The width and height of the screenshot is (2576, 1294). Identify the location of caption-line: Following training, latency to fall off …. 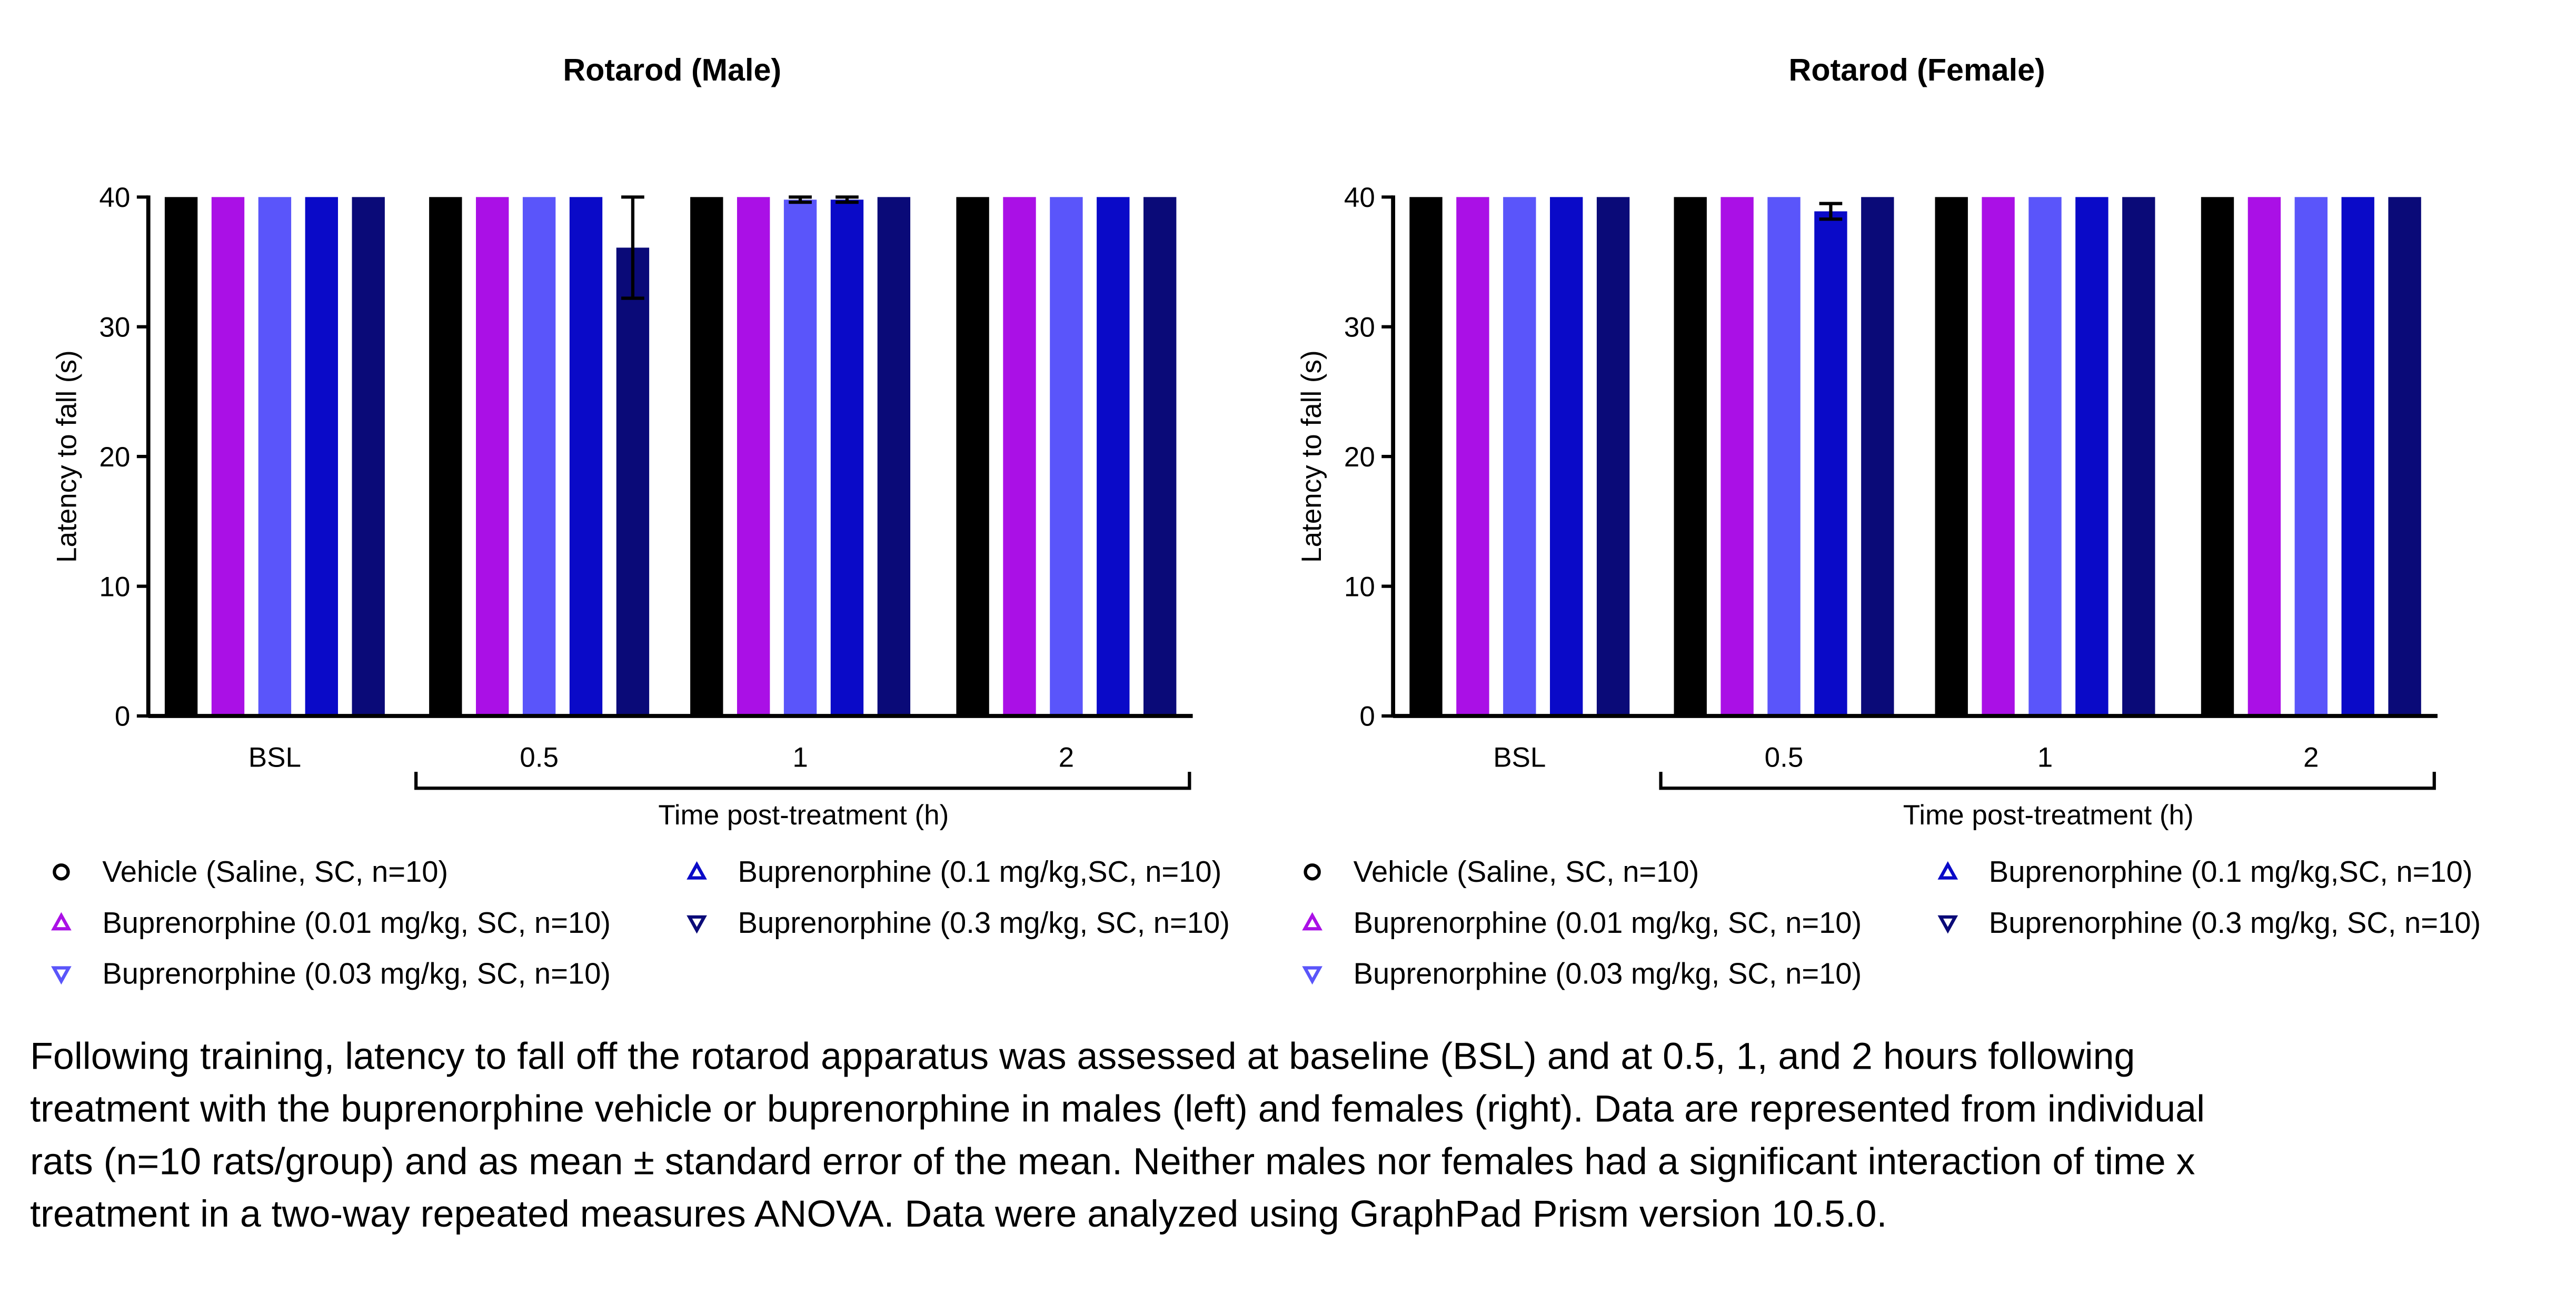
(1082, 1057).